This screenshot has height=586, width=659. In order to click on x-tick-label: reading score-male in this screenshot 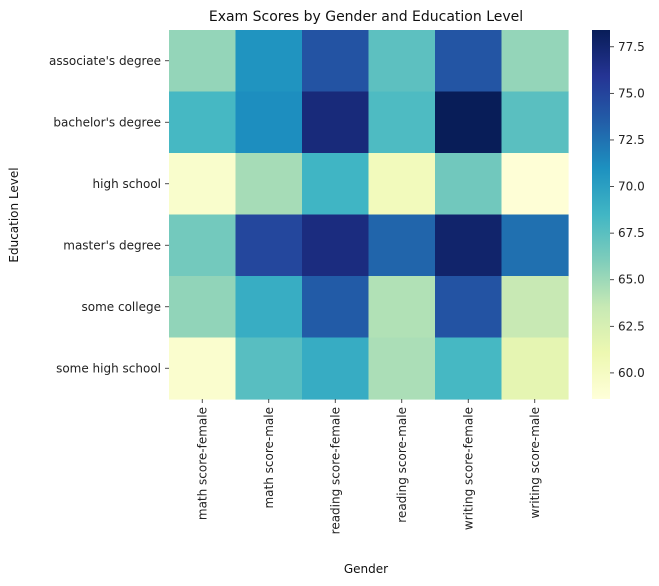, I will do `click(402, 465)`.